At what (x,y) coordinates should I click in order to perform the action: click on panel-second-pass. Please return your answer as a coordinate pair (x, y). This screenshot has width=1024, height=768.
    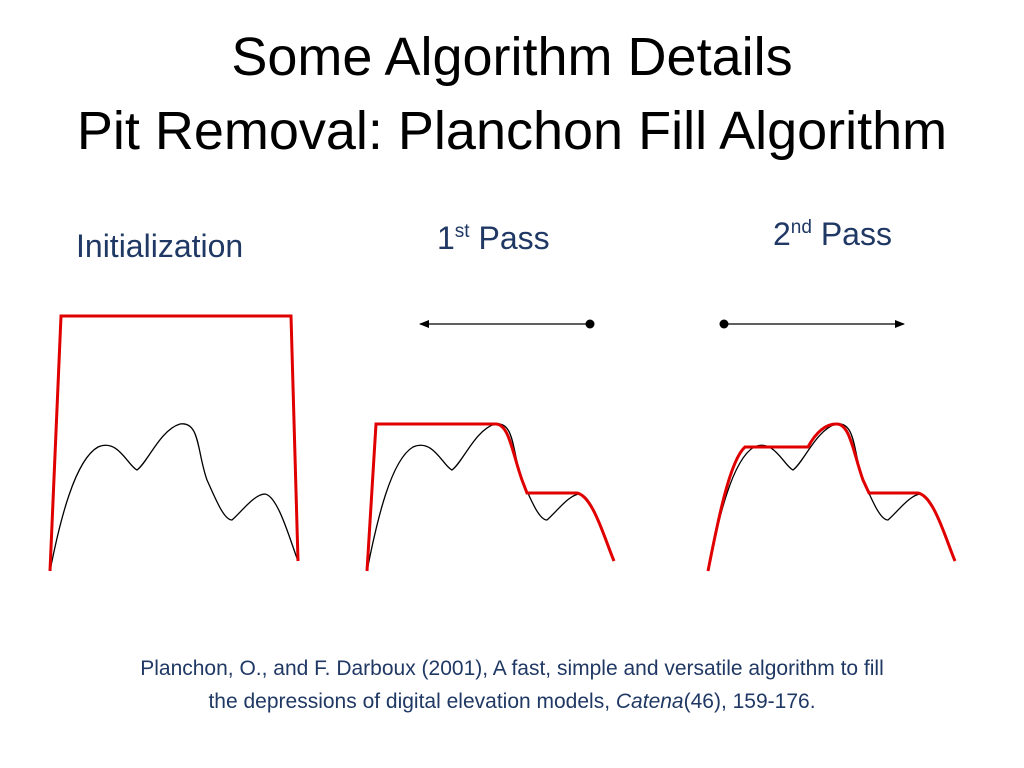
    Looking at the image, I should click on (831, 445).